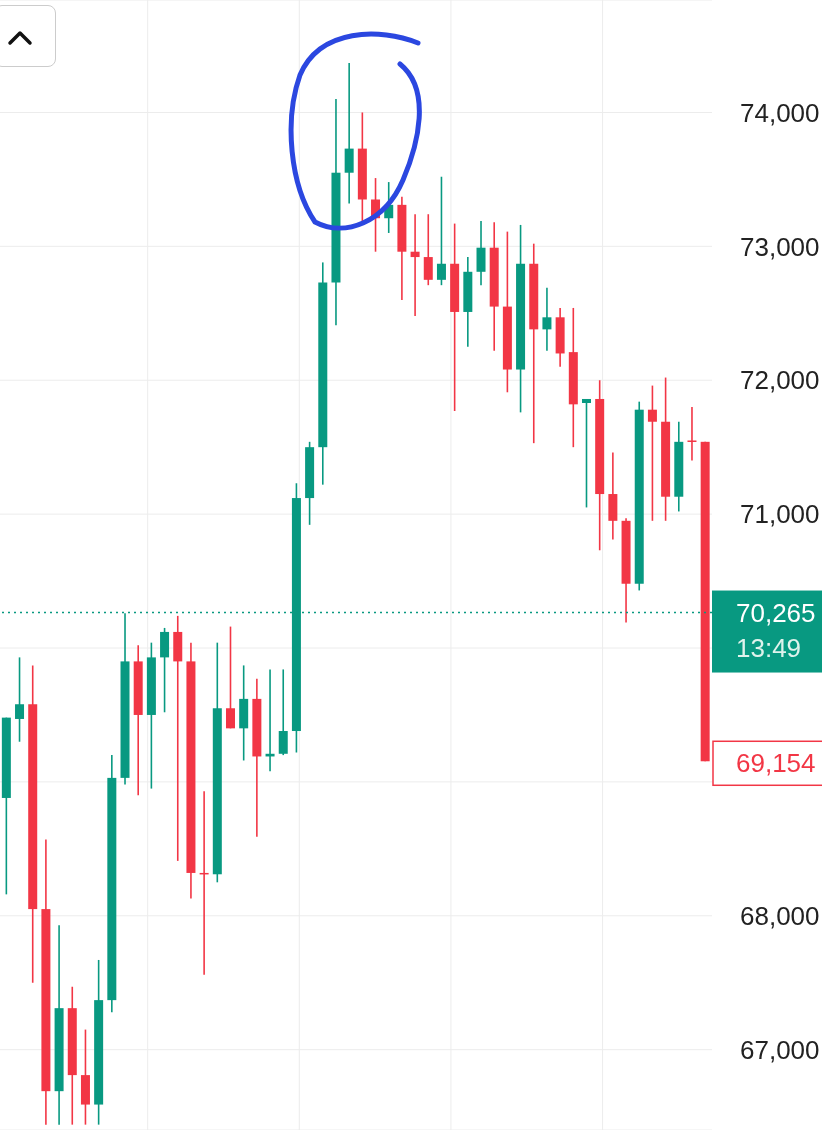  What do you see at coordinates (780, 1049) in the screenshot?
I see `y-tick-label: 67,000` at bounding box center [780, 1049].